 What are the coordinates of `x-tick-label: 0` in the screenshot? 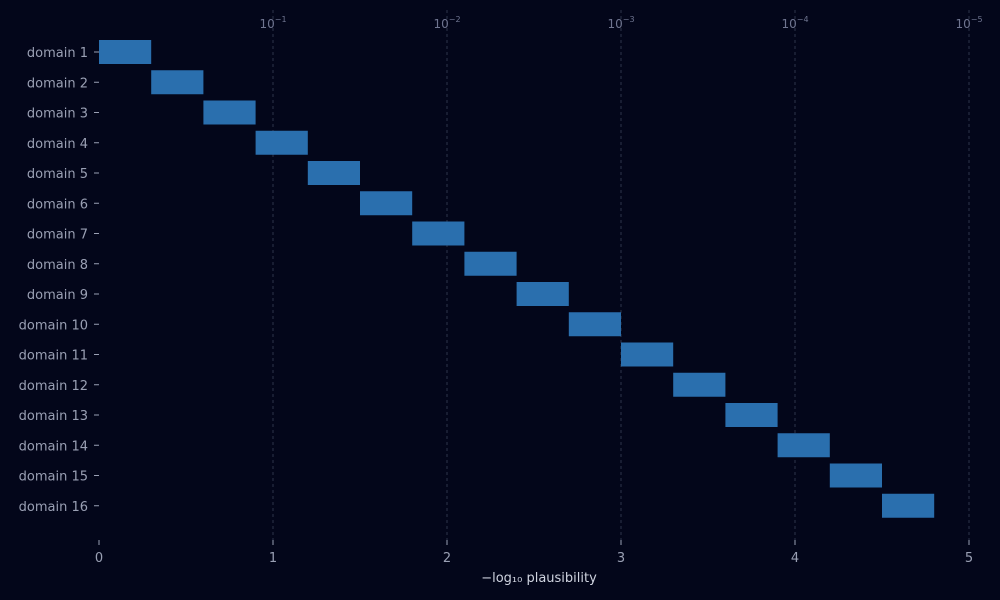 It's located at (99, 558).